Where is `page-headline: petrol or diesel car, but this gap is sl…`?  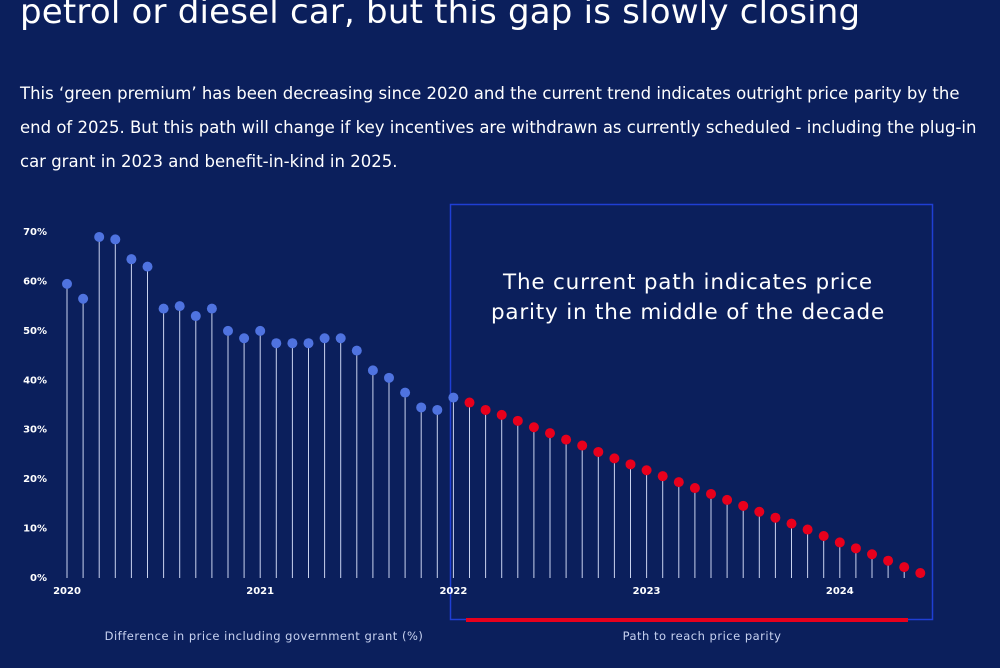
page-headline: petrol or diesel car, but this gap is sl… is located at coordinates (440, 16).